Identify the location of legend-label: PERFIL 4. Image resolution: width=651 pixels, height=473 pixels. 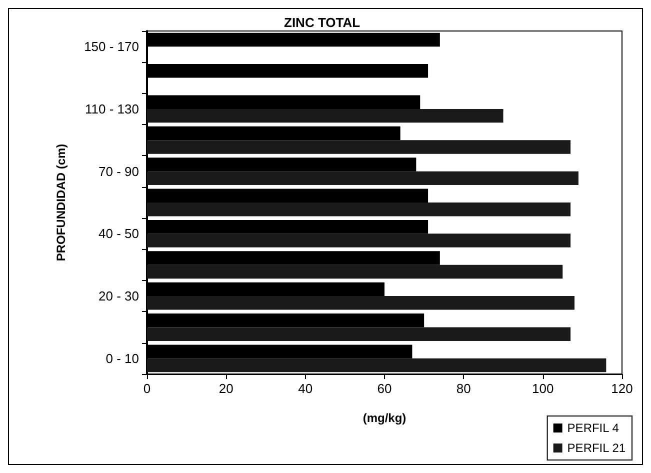
(593, 428).